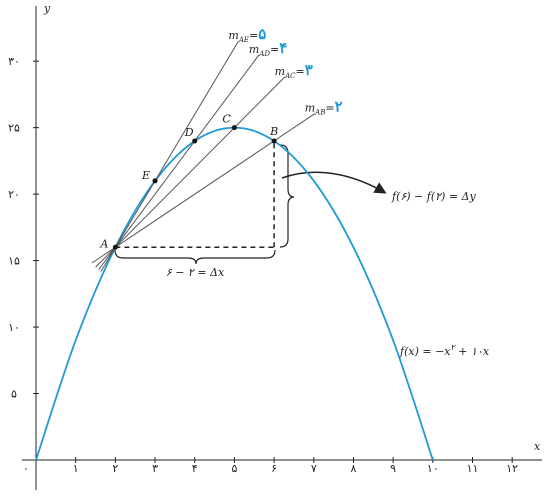 This screenshot has height=497, width=548. I want to click on y-axis-label: y, so click(47, 8).